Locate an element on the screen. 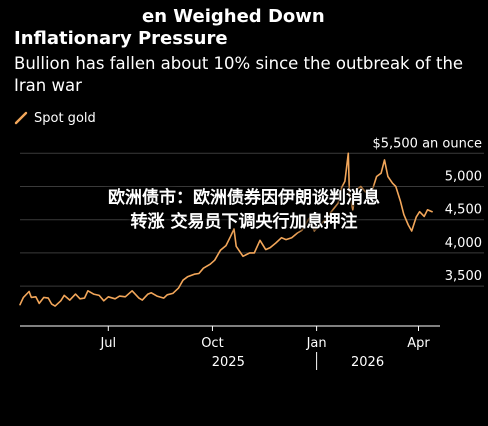  y-tick-label: 4,000 is located at coordinates (463, 243).